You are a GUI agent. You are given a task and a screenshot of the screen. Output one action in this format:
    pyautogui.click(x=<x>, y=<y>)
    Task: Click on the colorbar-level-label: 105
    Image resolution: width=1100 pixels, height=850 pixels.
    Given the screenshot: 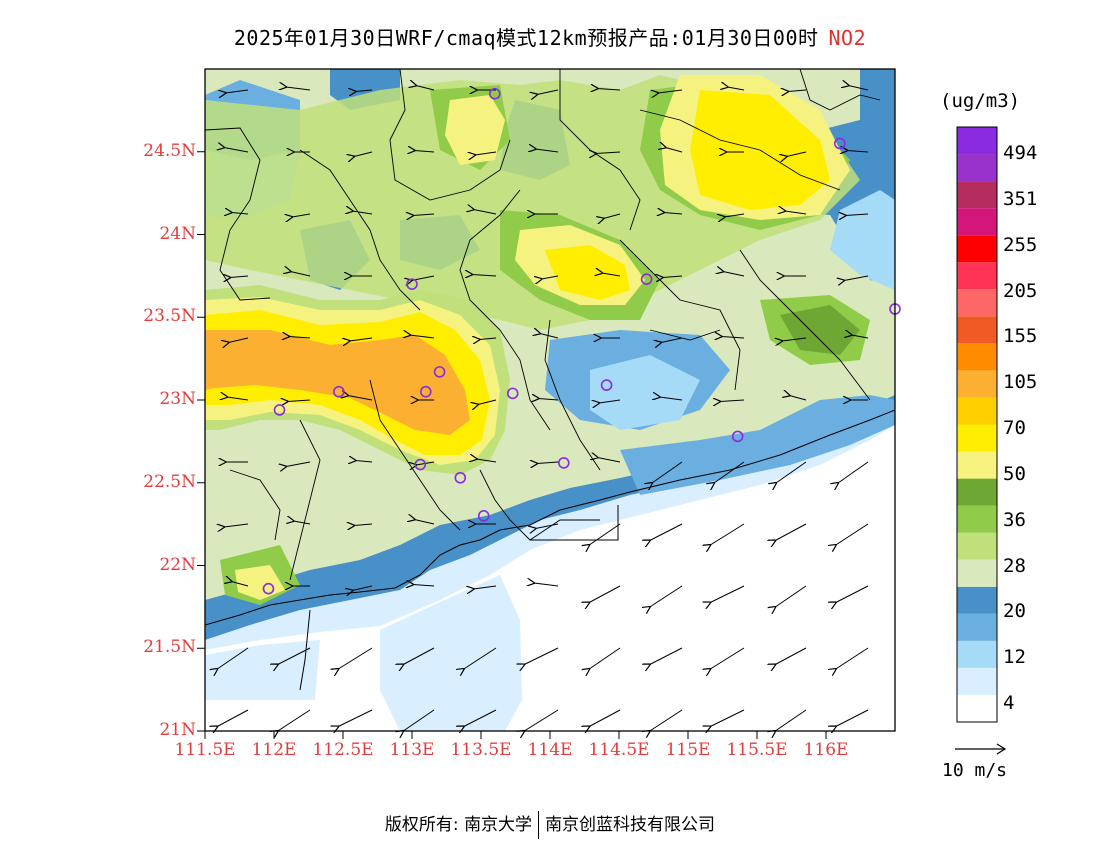 What is the action you would take?
    pyautogui.click(x=1020, y=382)
    